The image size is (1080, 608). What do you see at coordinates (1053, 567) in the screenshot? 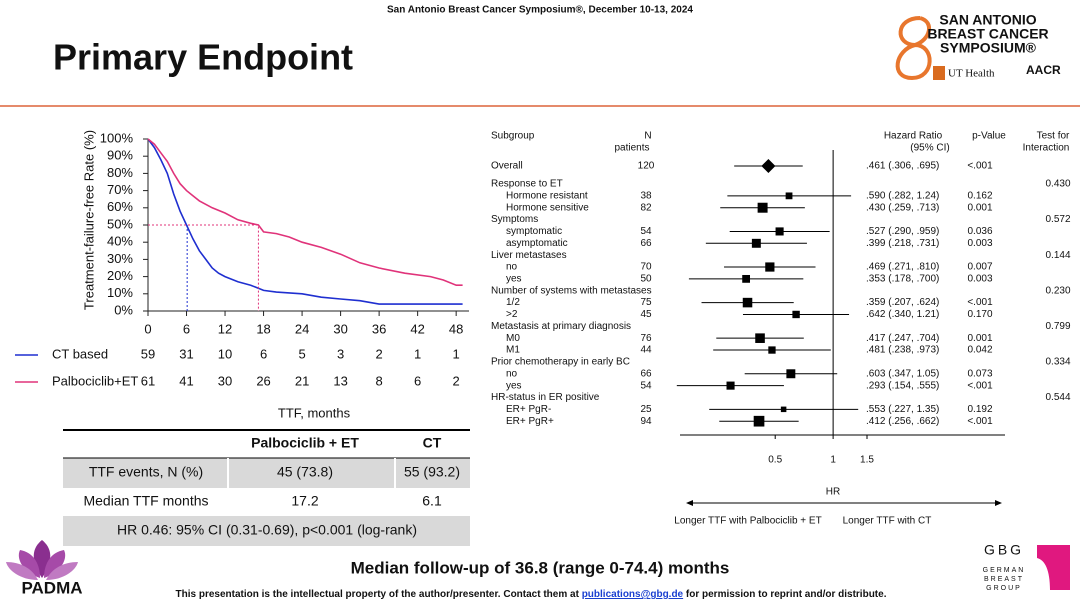
I see `gbg-logo-mark` at bounding box center [1053, 567].